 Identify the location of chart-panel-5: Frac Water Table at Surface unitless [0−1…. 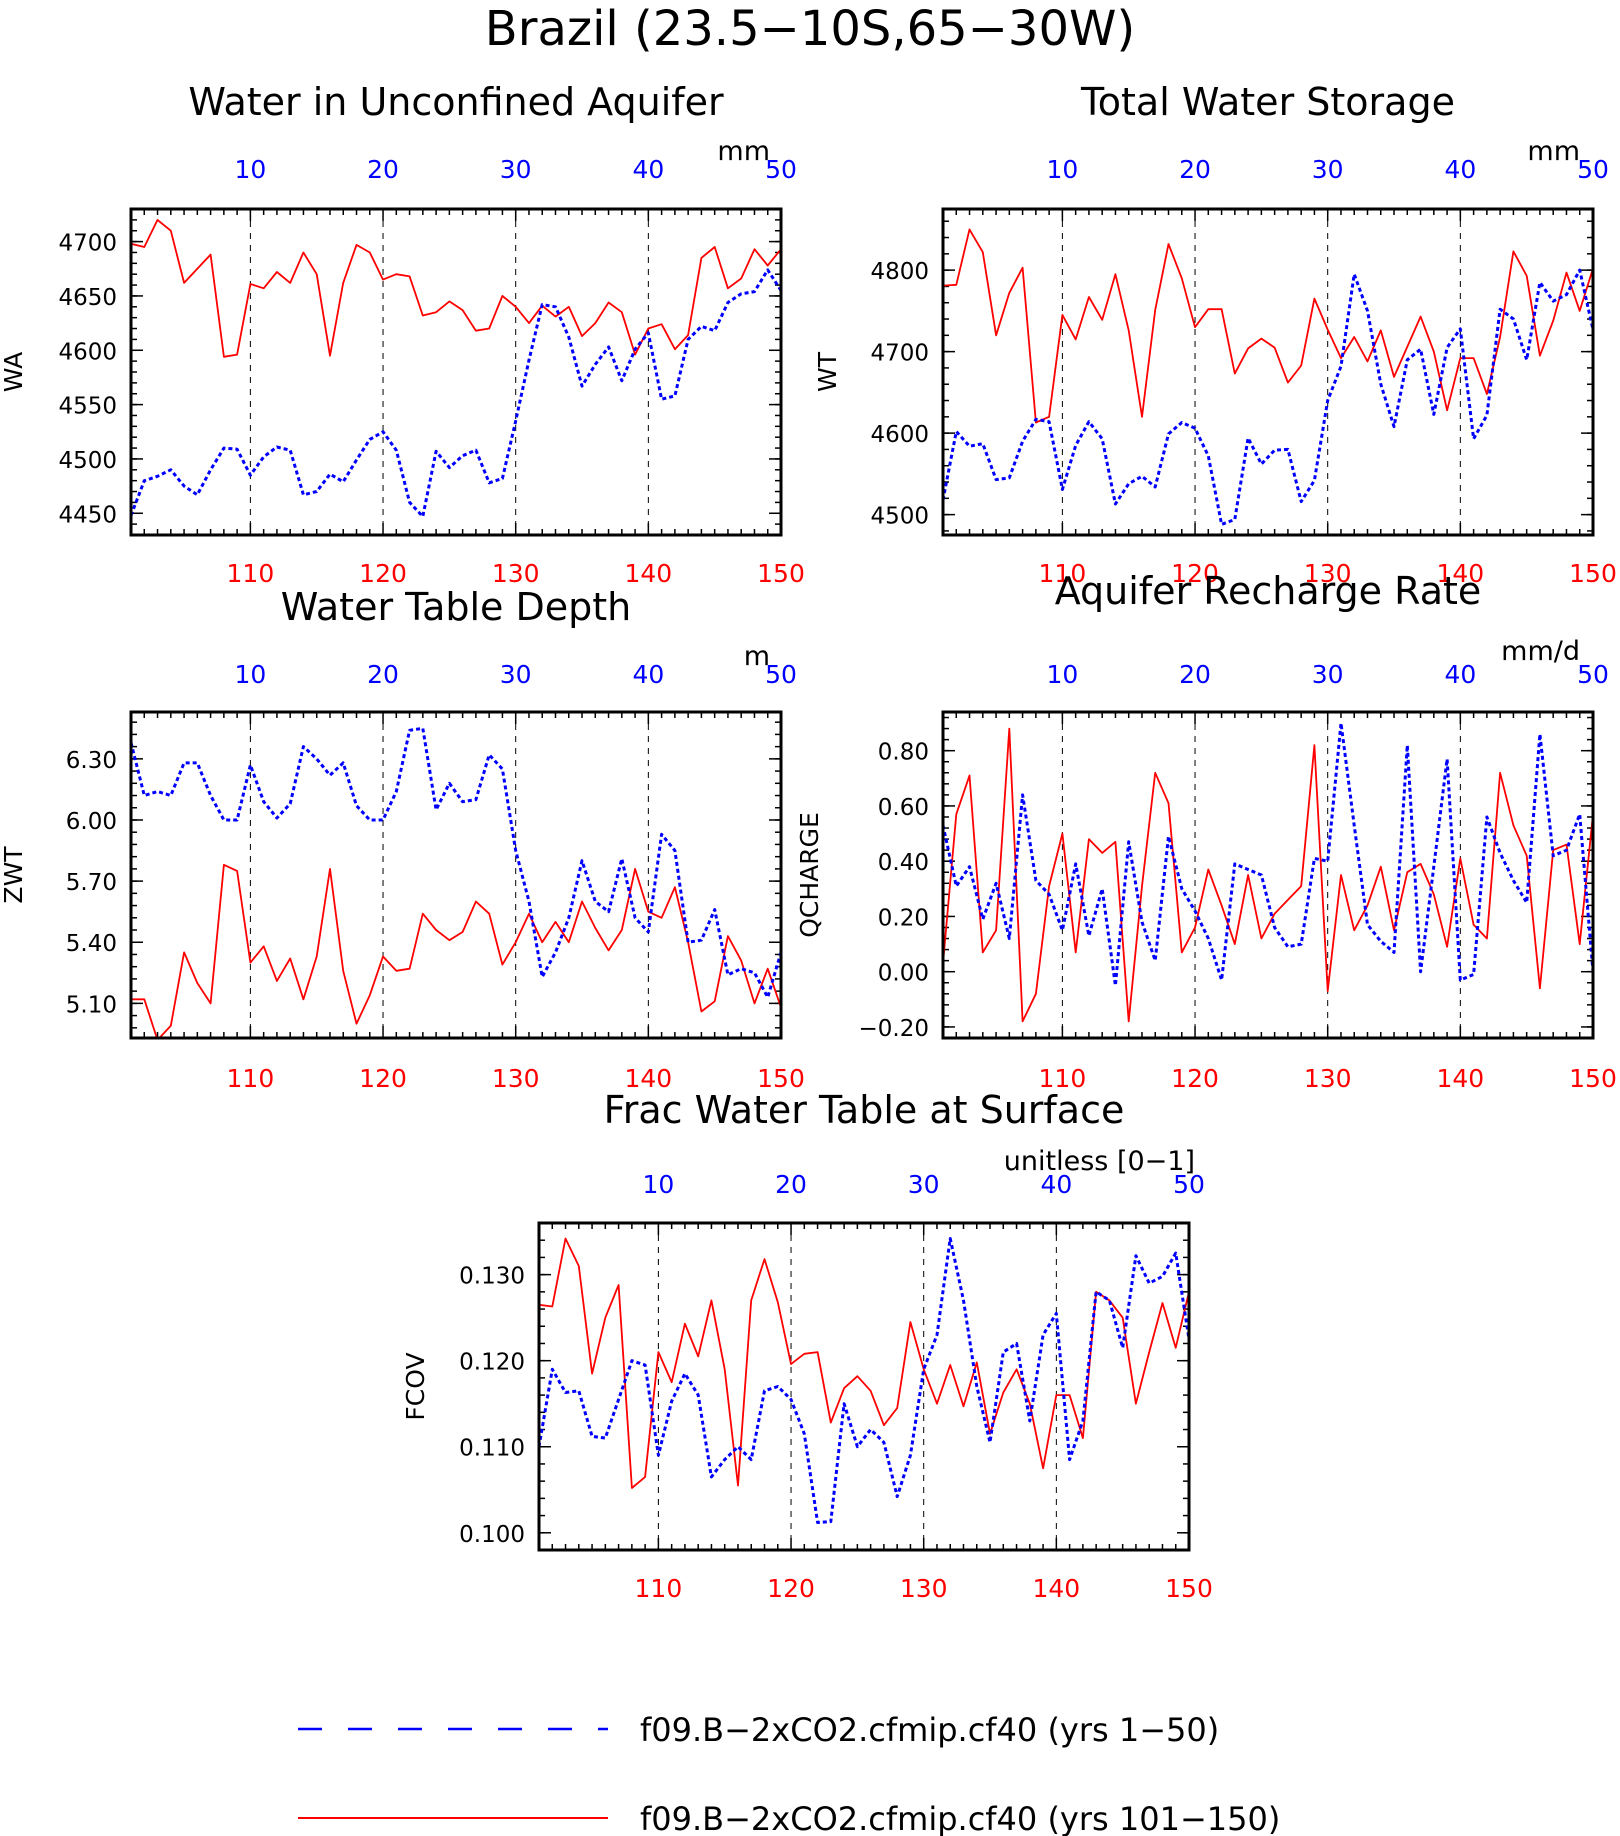
(807, 1345).